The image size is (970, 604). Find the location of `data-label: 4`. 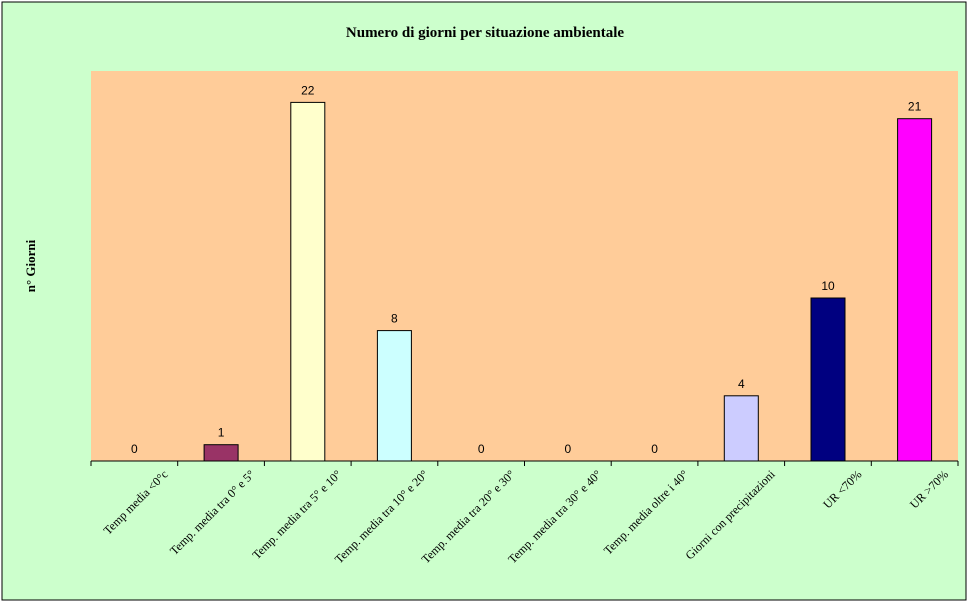

data-label: 4 is located at coordinates (741, 384).